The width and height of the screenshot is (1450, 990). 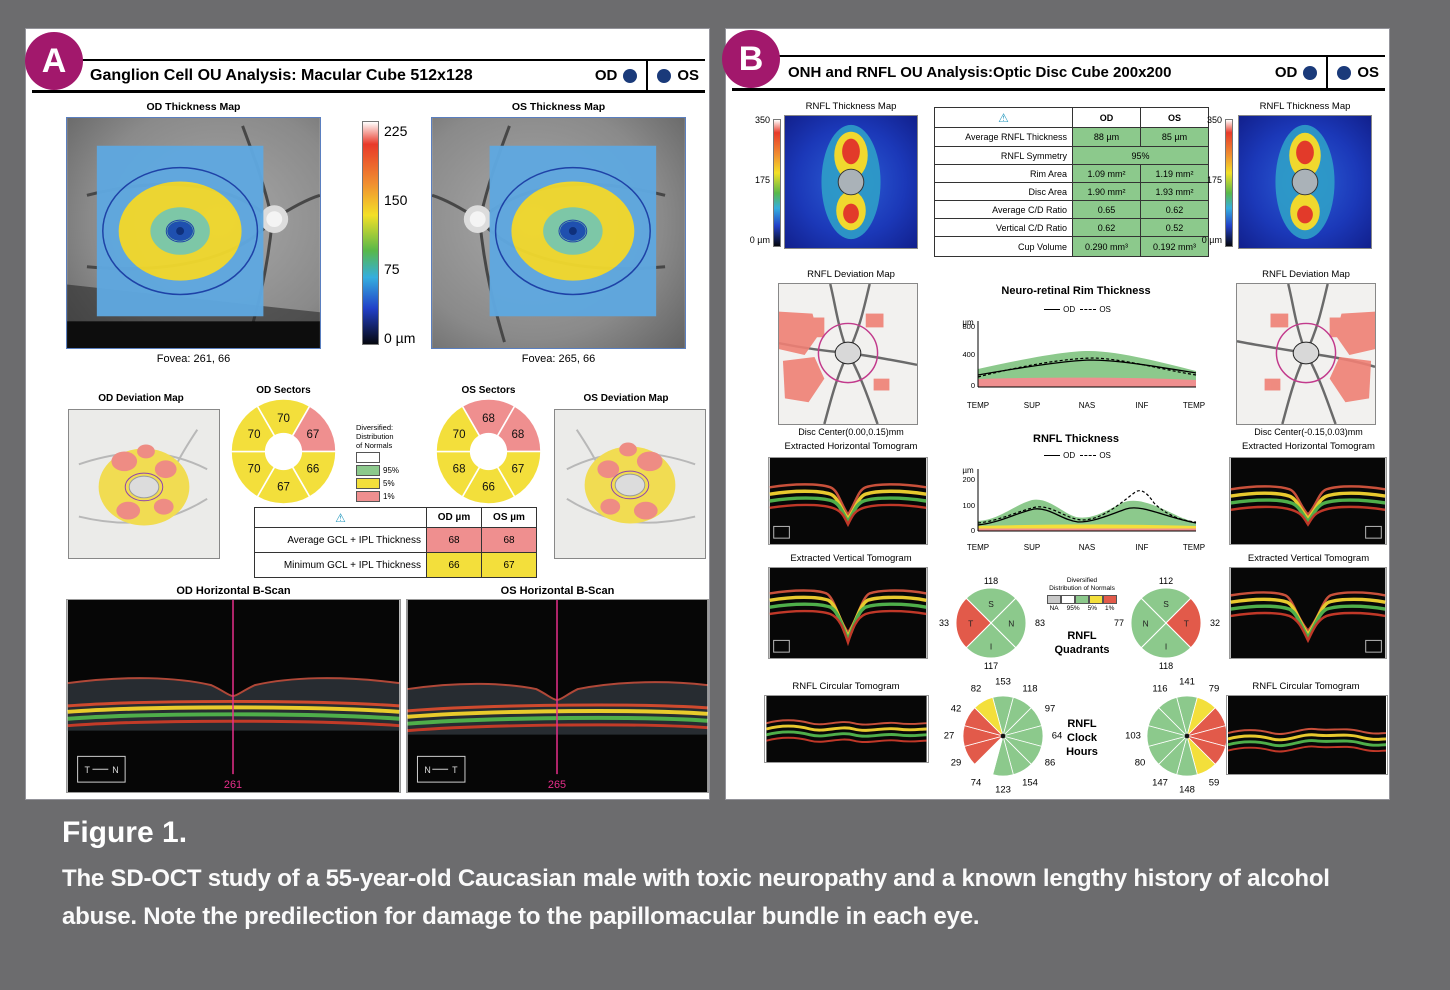 What do you see at coordinates (1215, 623) in the screenshot?
I see `os-quadrant-temporal-value: 32` at bounding box center [1215, 623].